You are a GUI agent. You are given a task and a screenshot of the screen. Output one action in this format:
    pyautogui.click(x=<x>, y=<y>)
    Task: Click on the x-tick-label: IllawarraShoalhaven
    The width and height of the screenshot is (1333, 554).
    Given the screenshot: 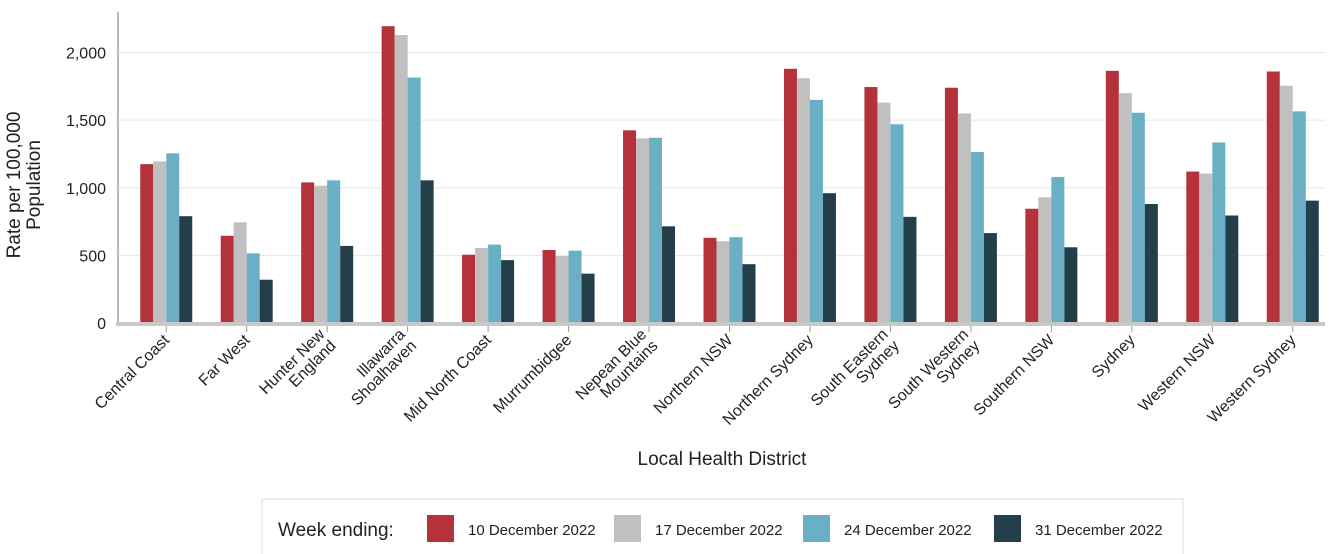 What is the action you would take?
    pyautogui.click(x=378, y=367)
    